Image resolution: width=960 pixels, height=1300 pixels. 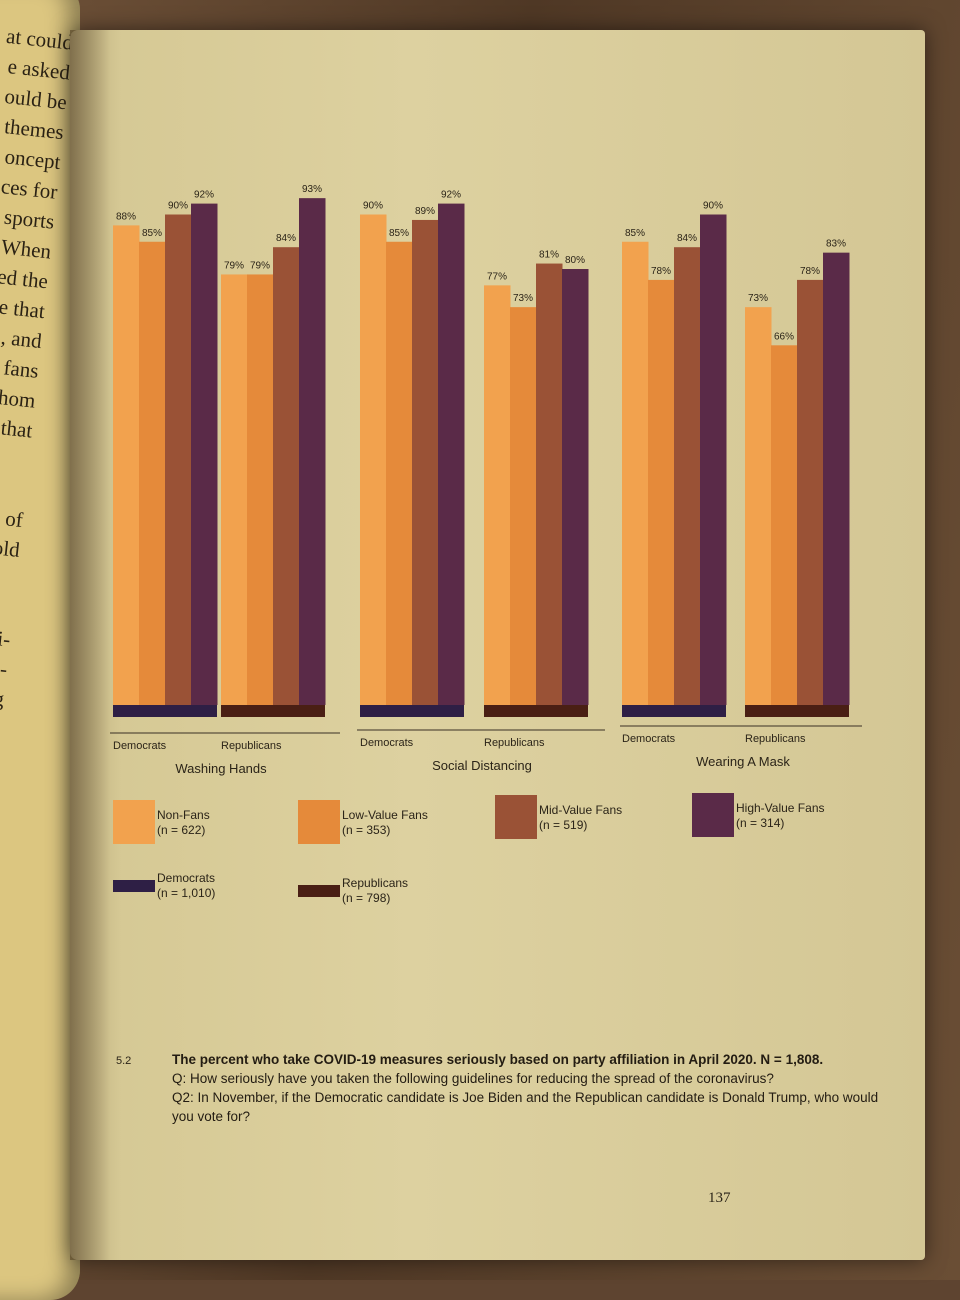 What do you see at coordinates (575, 260) in the screenshot?
I see `data-label: 80%` at bounding box center [575, 260].